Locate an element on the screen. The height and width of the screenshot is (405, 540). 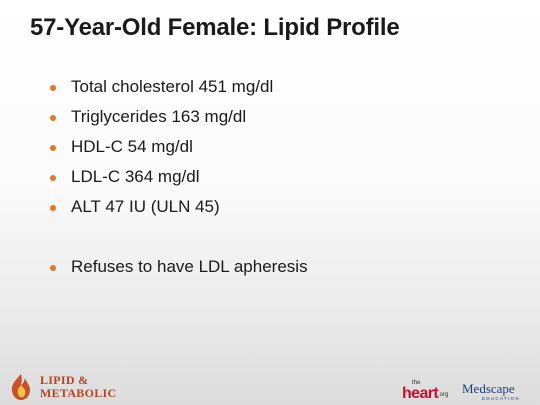
lipid-logo-line1: LIPID & is located at coordinates (64, 380).